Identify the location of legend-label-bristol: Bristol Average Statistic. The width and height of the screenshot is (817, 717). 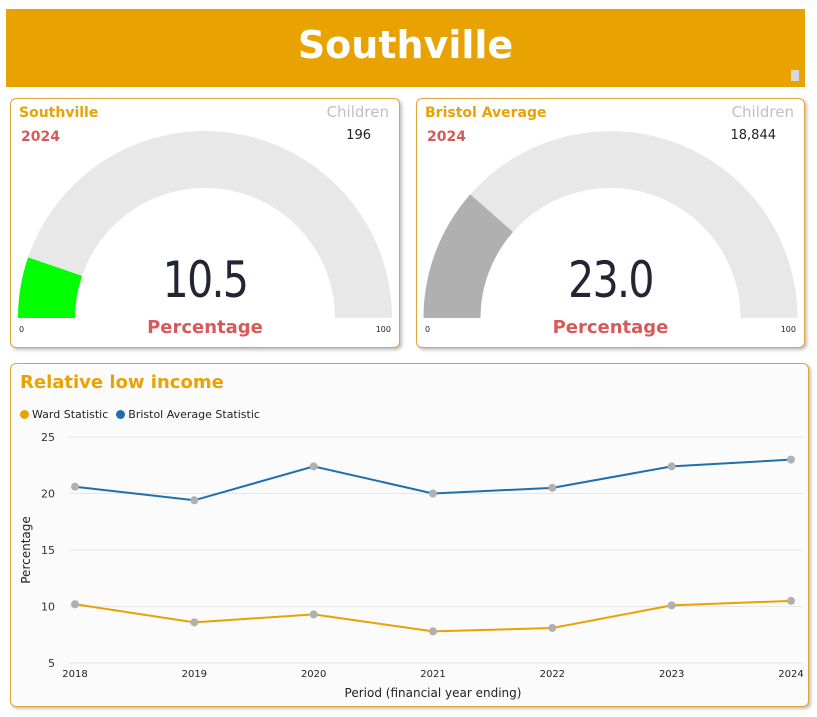
(194, 414).